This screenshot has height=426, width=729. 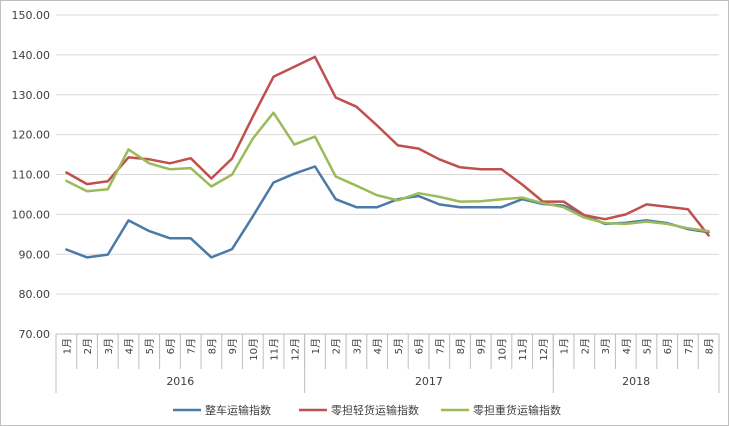 What do you see at coordinates (31, 214) in the screenshot?
I see `y-tick-label: 100.00` at bounding box center [31, 214].